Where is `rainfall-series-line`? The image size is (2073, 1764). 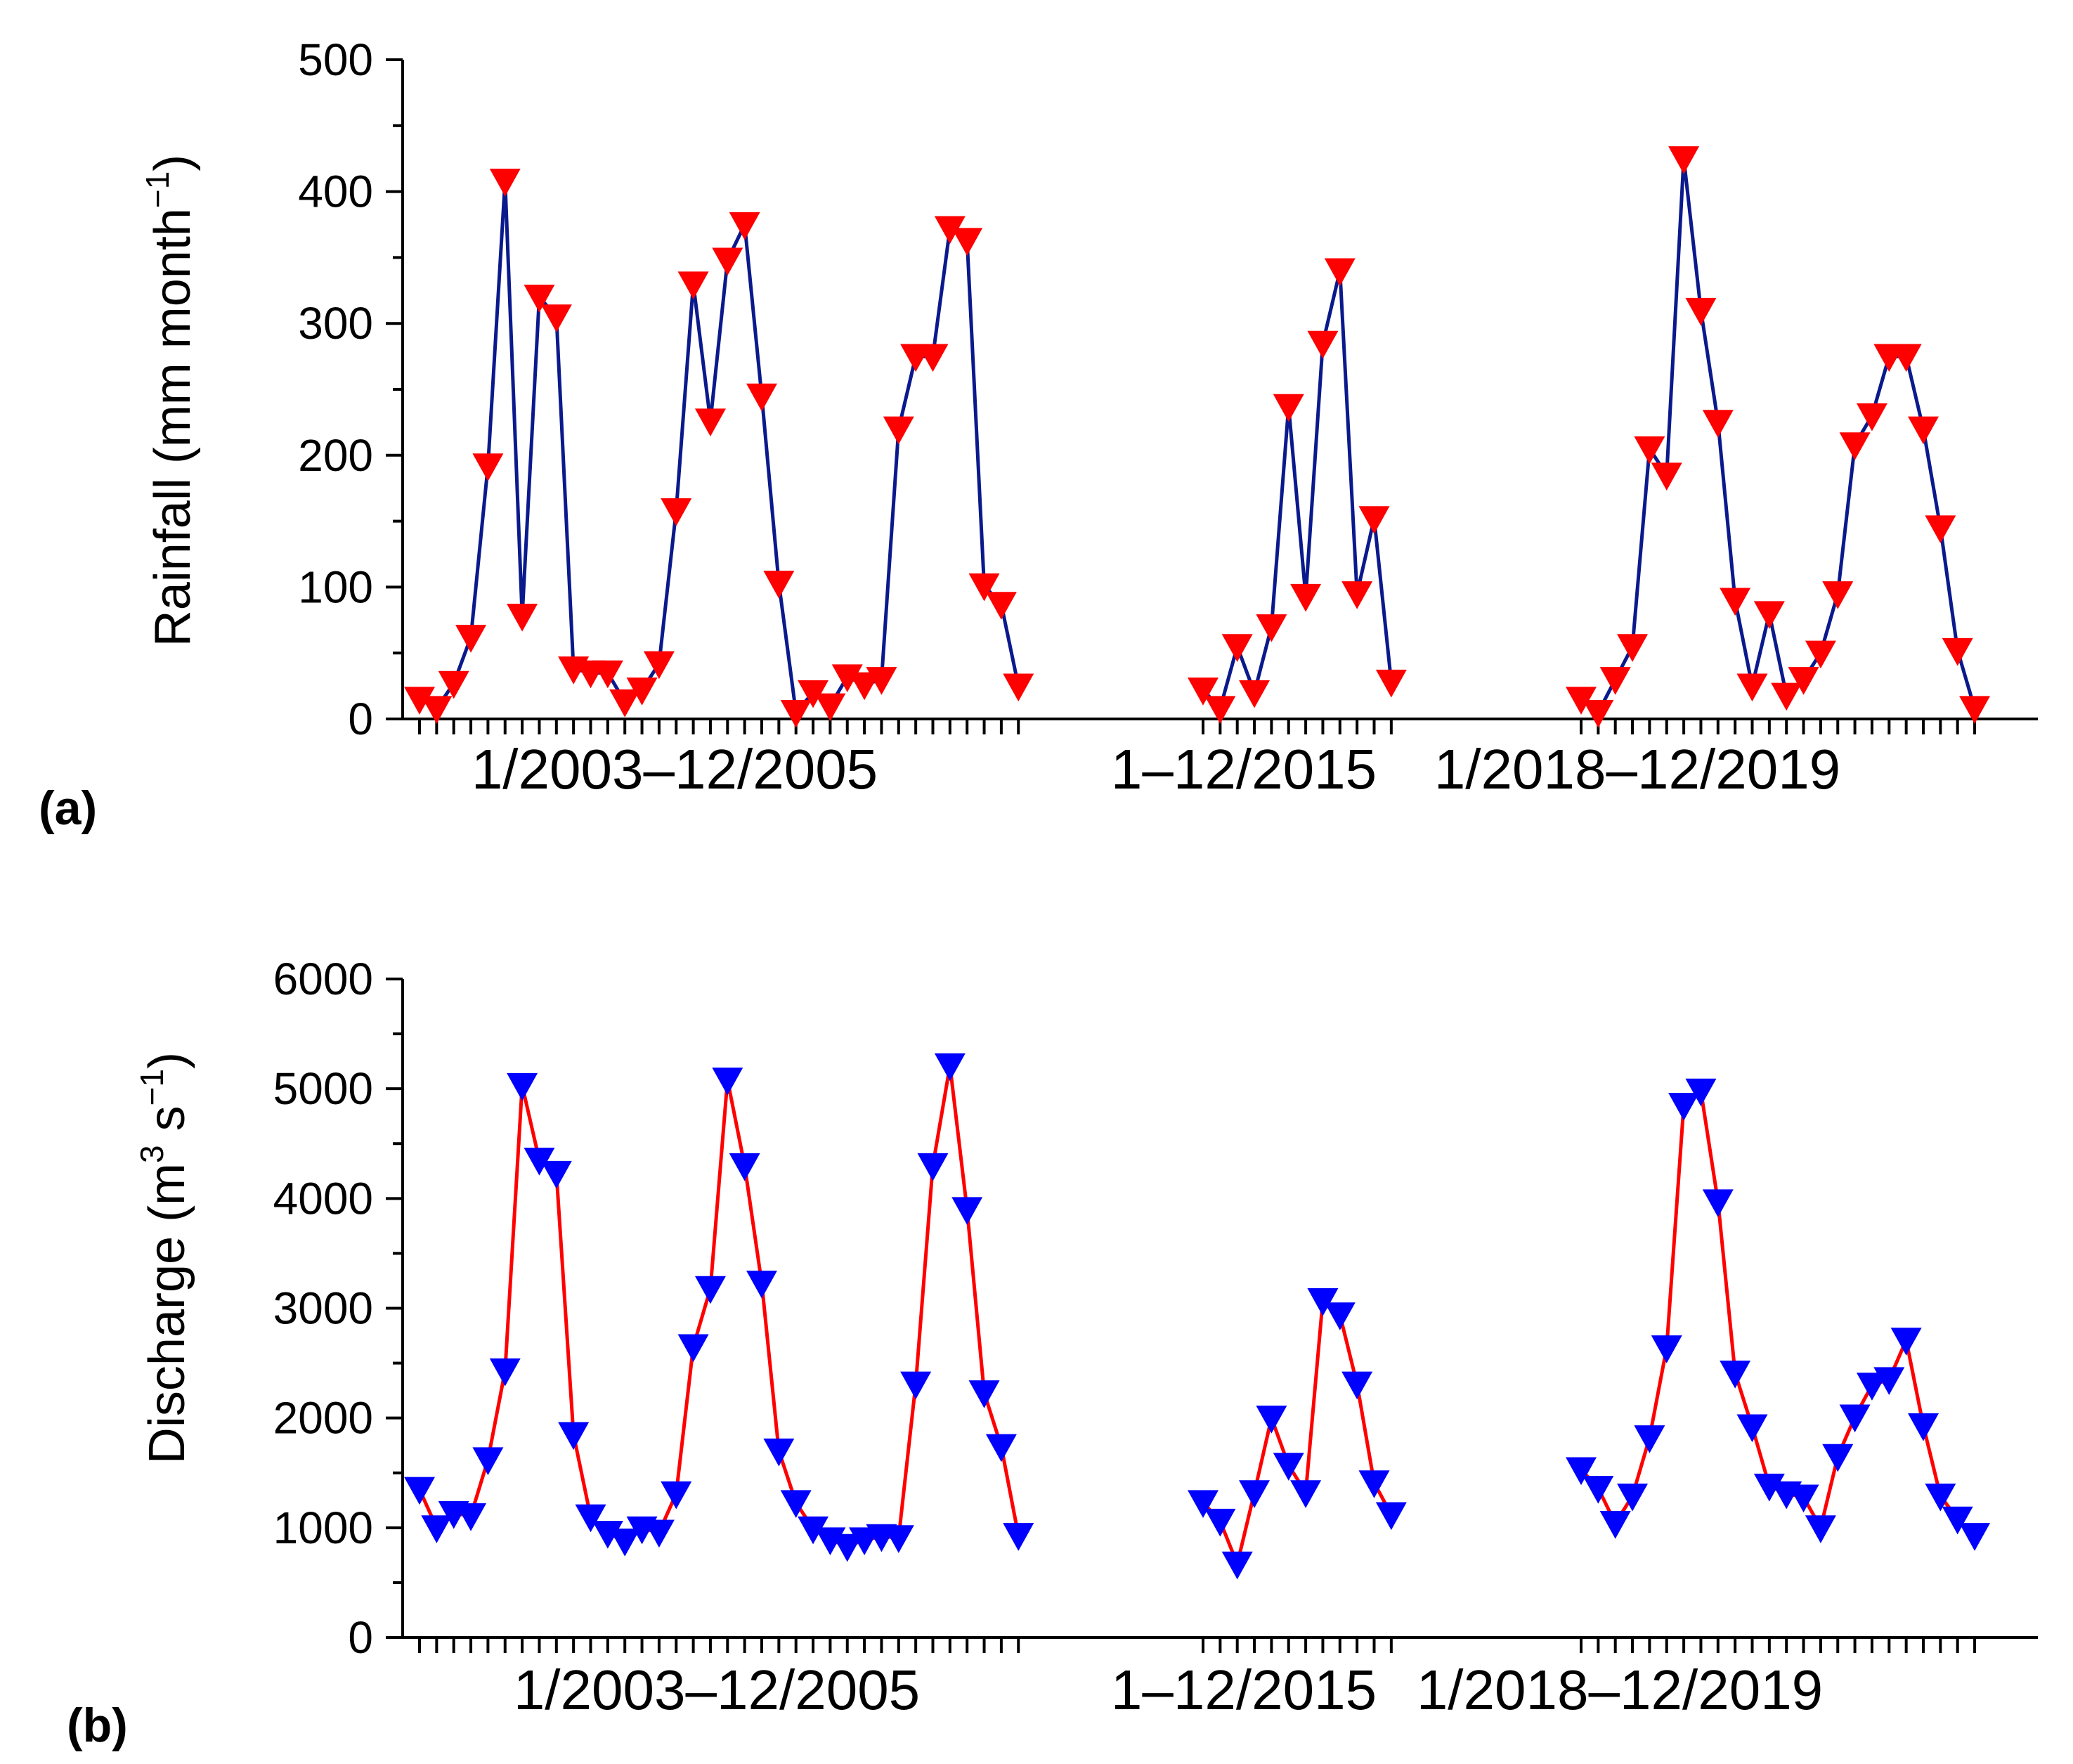
rainfall-series-line is located at coordinates (1298, 489).